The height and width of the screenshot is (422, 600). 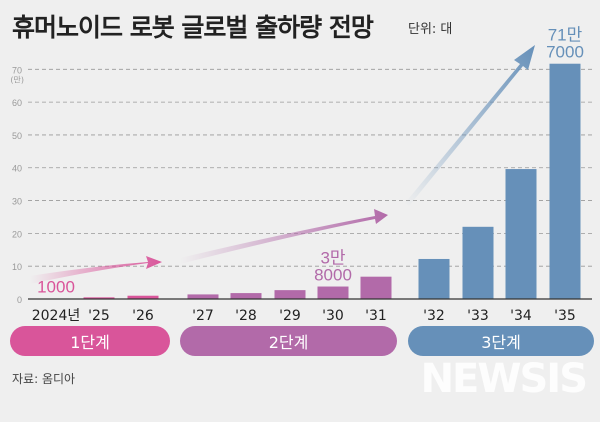 What do you see at coordinates (17, 70) in the screenshot?
I see `y-tick-label: 70` at bounding box center [17, 70].